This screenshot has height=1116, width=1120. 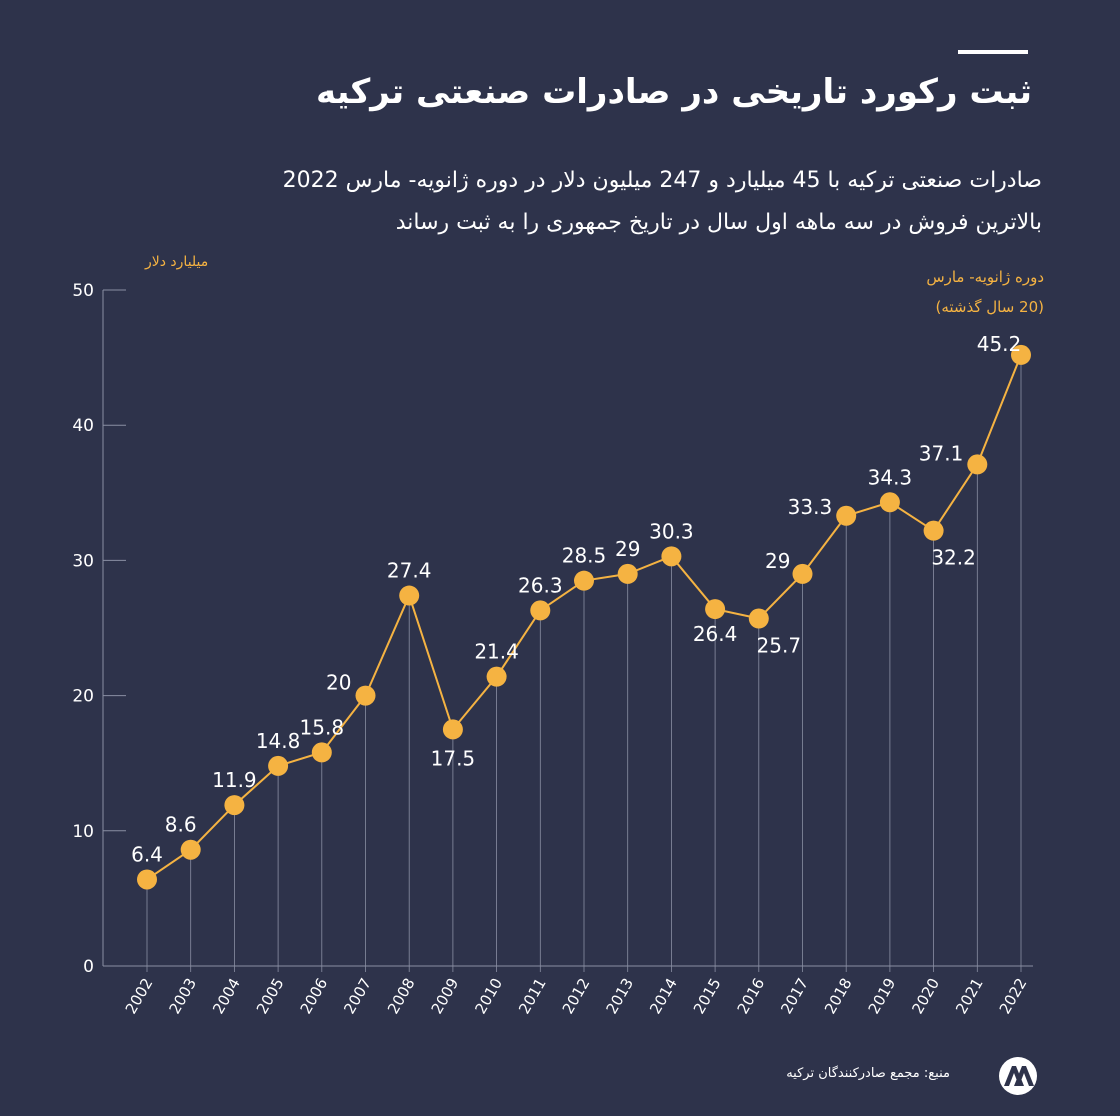 I want to click on data-label: 27.4, so click(x=409, y=571).